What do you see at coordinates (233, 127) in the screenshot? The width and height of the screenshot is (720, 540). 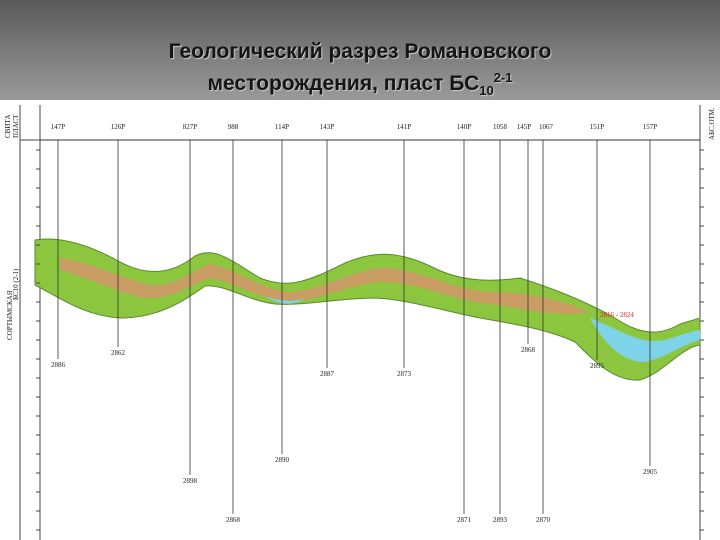 I see `well-name: 988` at bounding box center [233, 127].